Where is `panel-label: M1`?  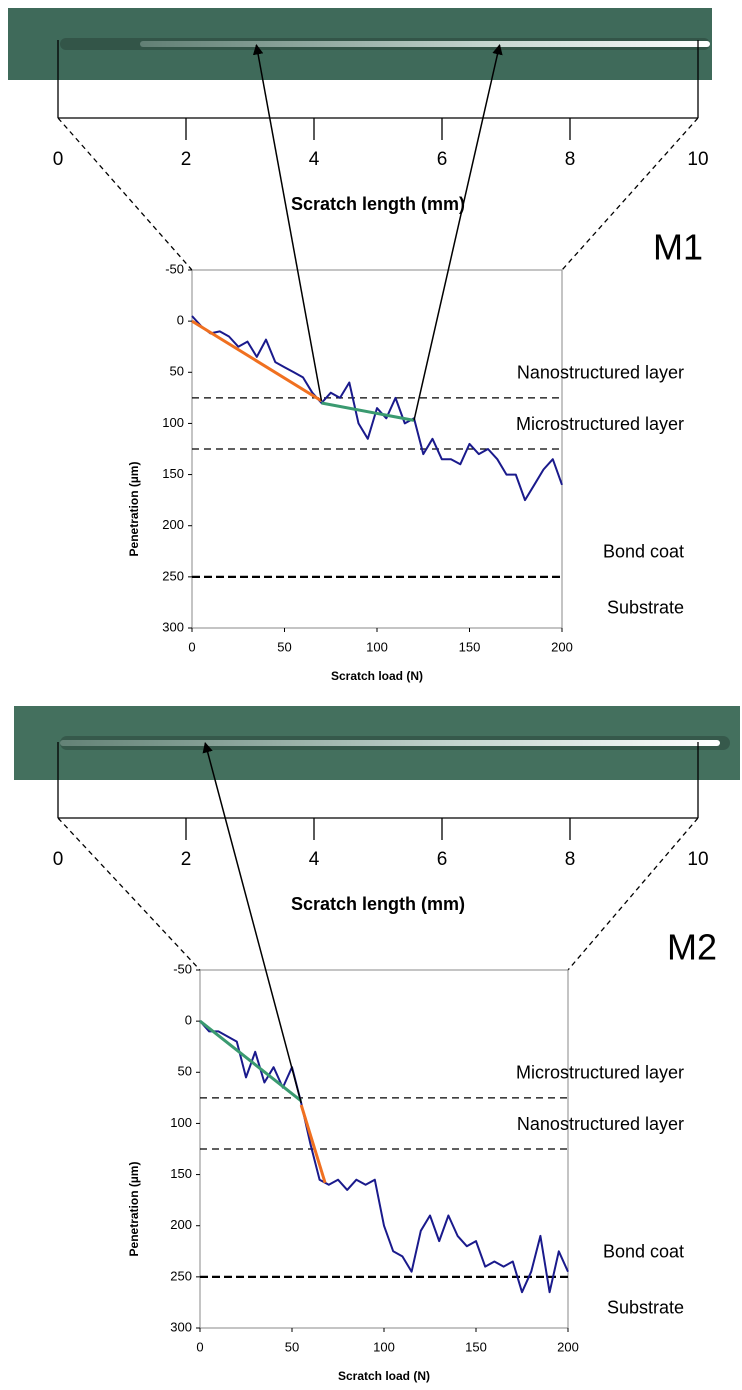 panel-label: M1 is located at coordinates (678, 247).